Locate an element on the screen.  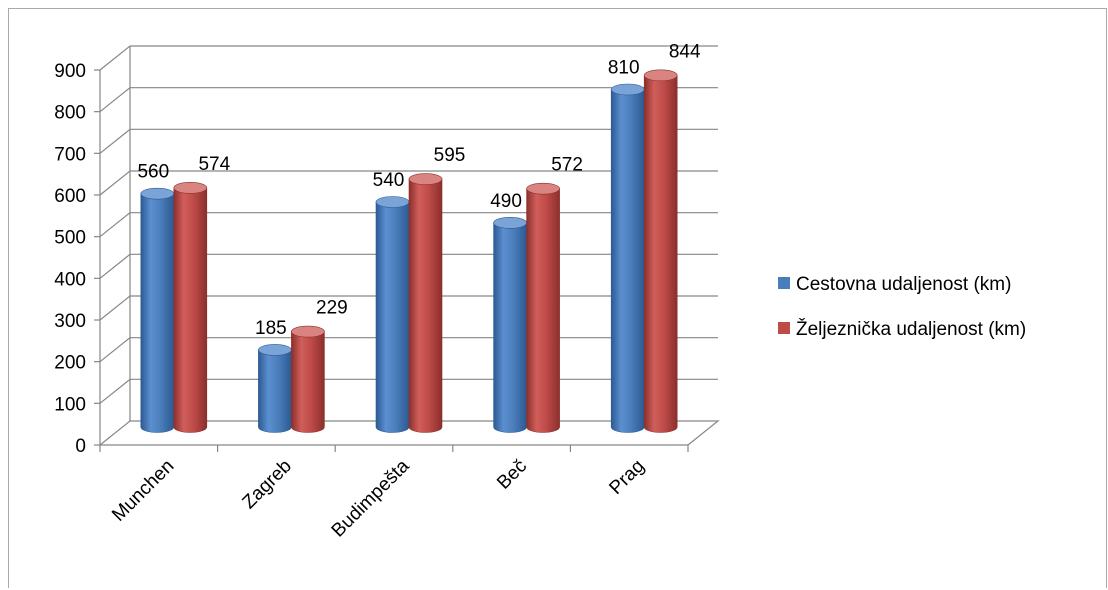
bar-Cestovna udaljenost (km)-Zagreb is located at coordinates (275, 391).